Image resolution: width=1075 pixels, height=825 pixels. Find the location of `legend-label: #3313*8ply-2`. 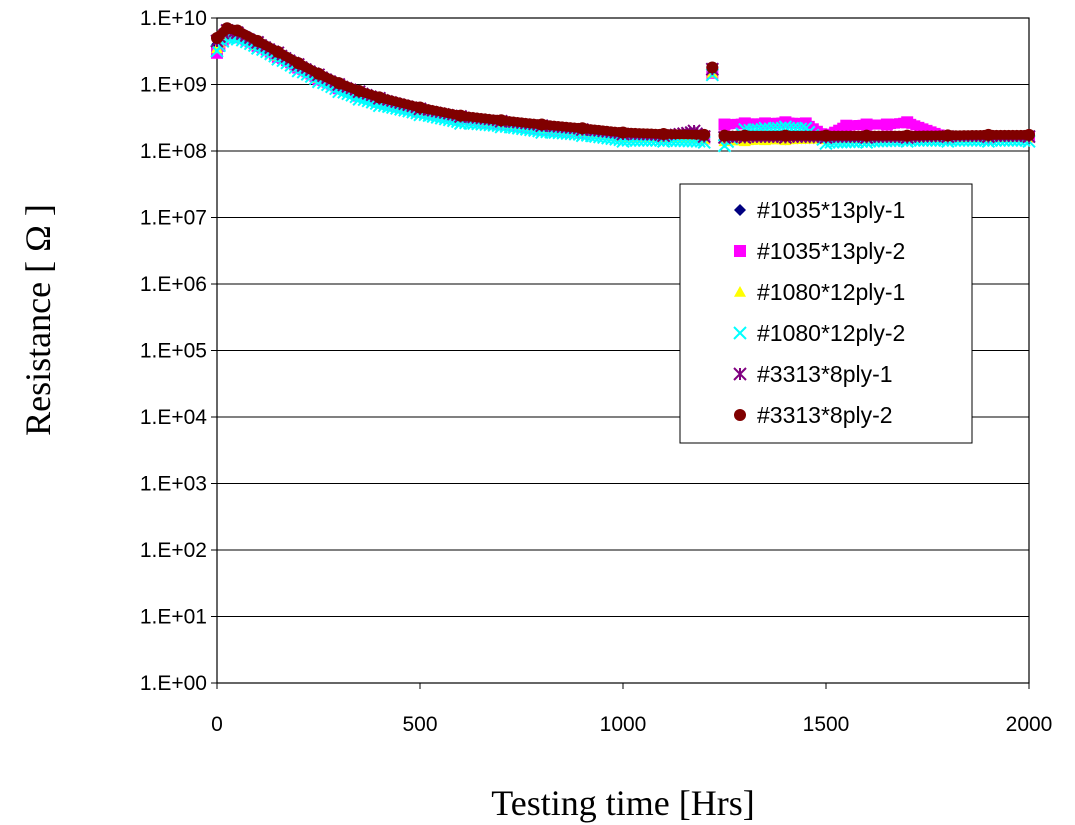

legend-label: #3313*8ply-2 is located at coordinates (825, 415).